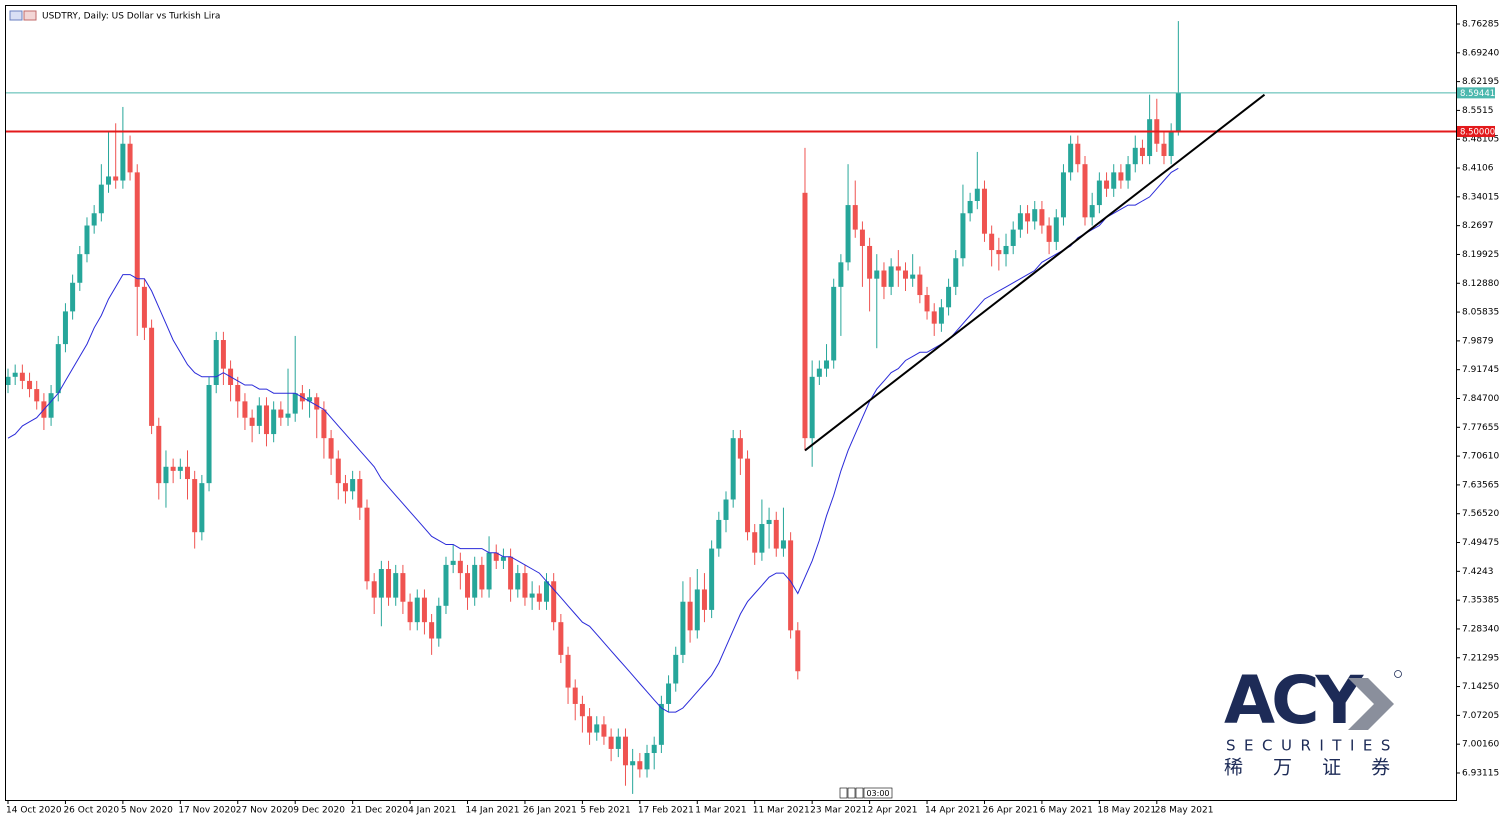  Describe the element at coordinates (380, 811) in the screenshot. I see `x-tick-label: 21 Dec 2020` at that location.